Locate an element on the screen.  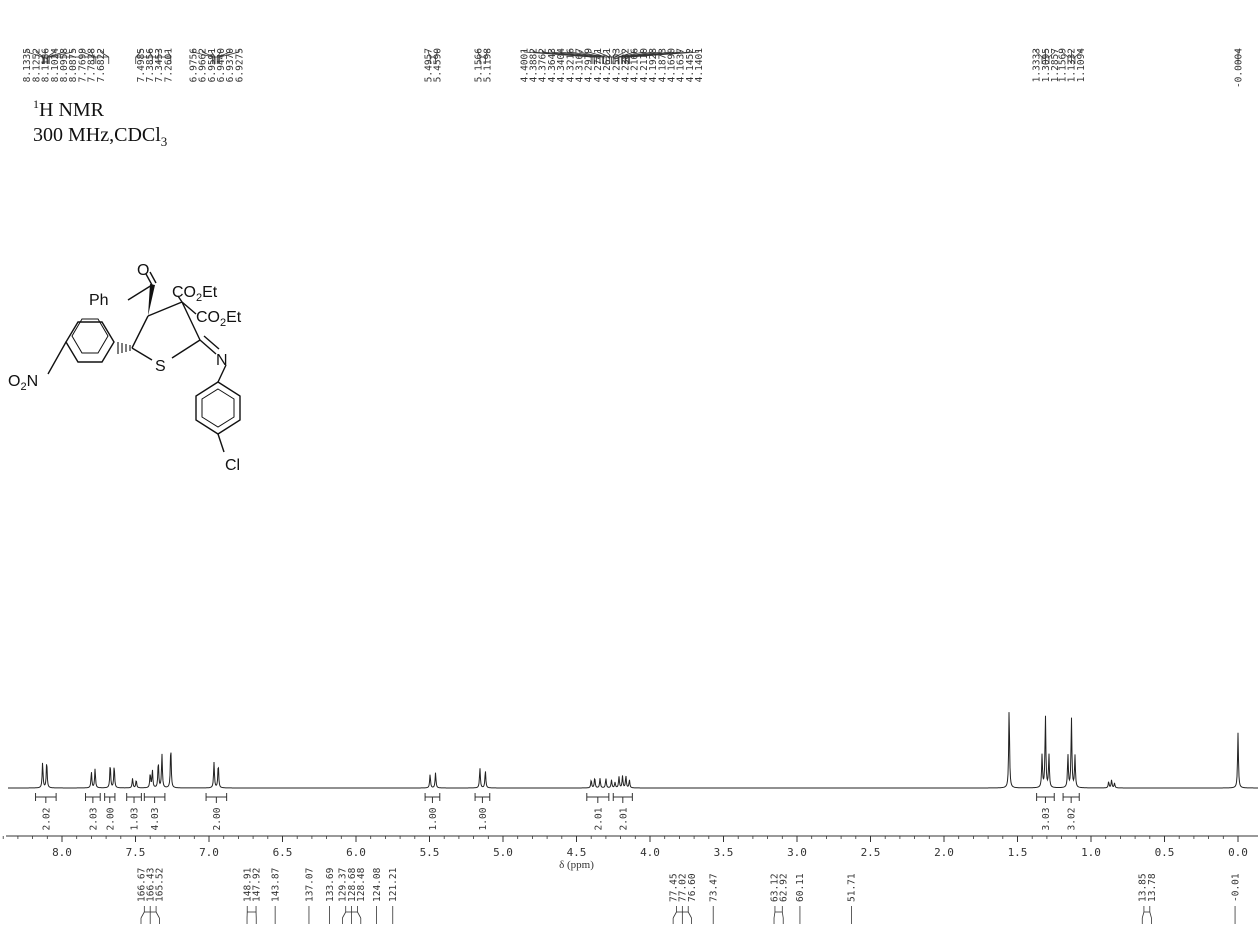
ring-bond-c5-c4 is located at coordinates (140, 332).